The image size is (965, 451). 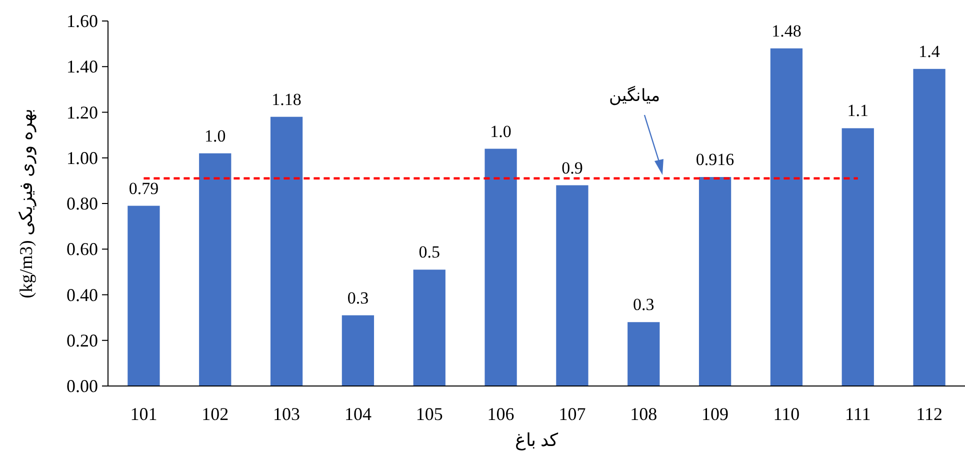 I want to click on x-tick-label: 102, so click(x=215, y=414).